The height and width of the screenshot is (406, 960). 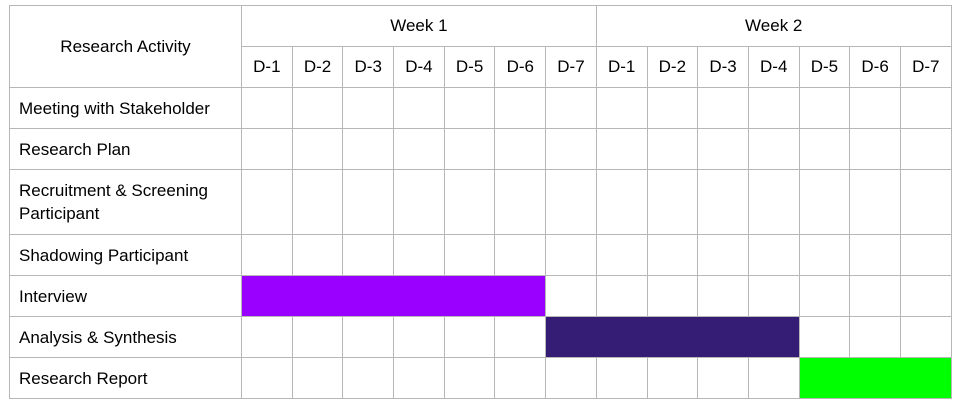 What do you see at coordinates (317, 67) in the screenshot?
I see `day-header: D-2` at bounding box center [317, 67].